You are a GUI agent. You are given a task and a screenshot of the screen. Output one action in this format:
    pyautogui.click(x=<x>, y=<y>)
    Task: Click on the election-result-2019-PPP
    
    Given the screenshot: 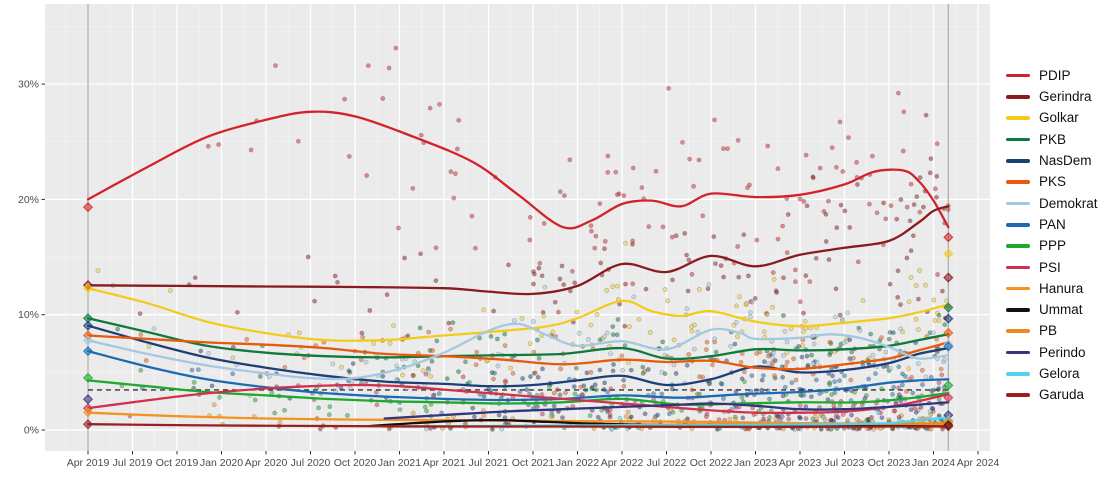 What is the action you would take?
    pyautogui.click(x=88, y=377)
    